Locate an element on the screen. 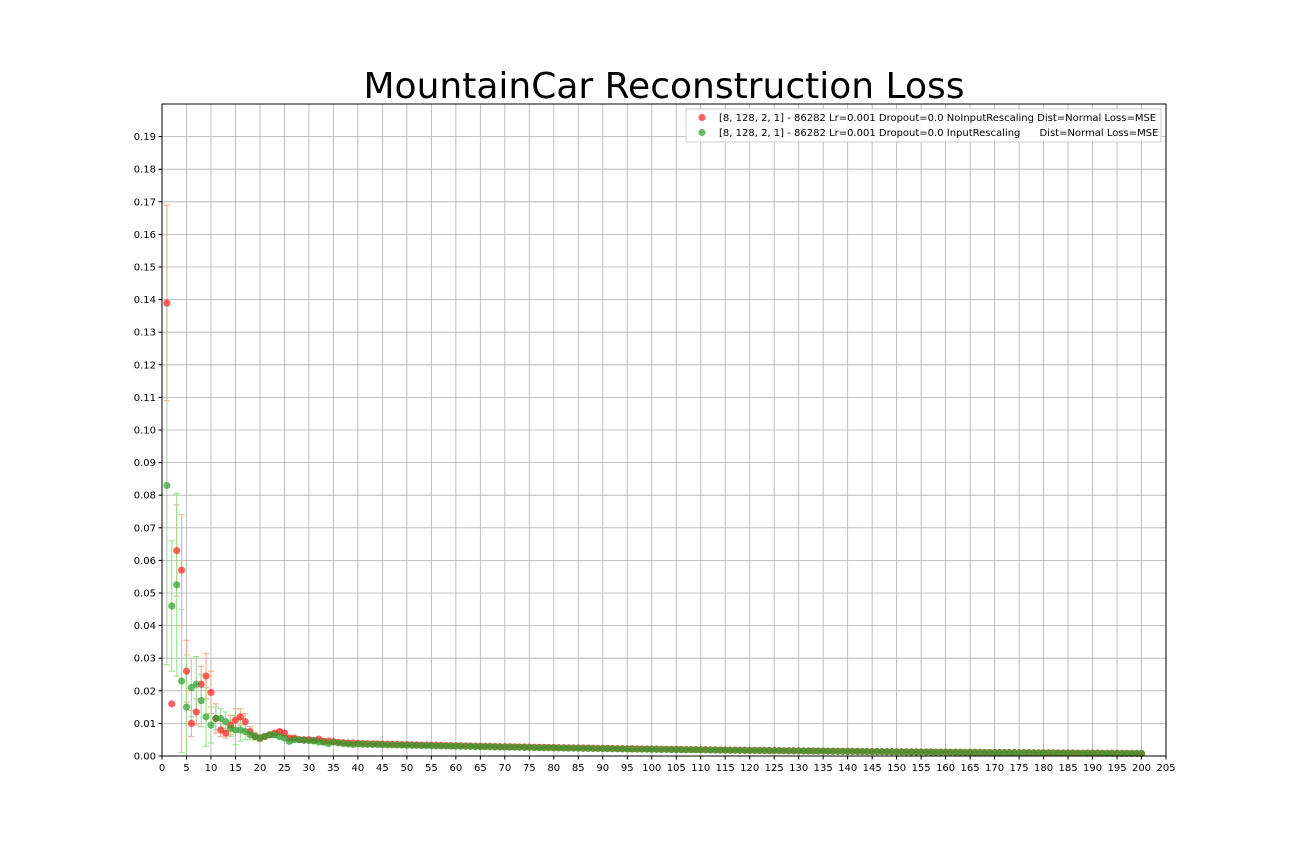 The width and height of the screenshot is (1296, 864). y-tick-label: 0.18 is located at coordinates (145, 170).